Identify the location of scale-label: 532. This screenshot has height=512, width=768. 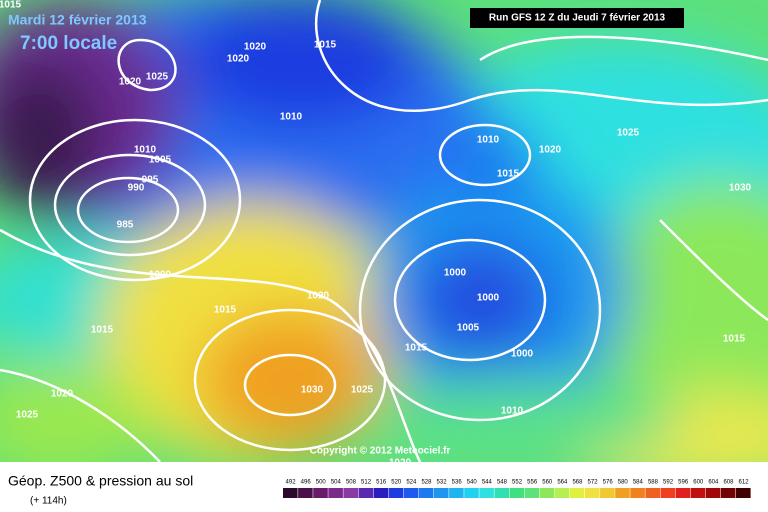
(442, 483).